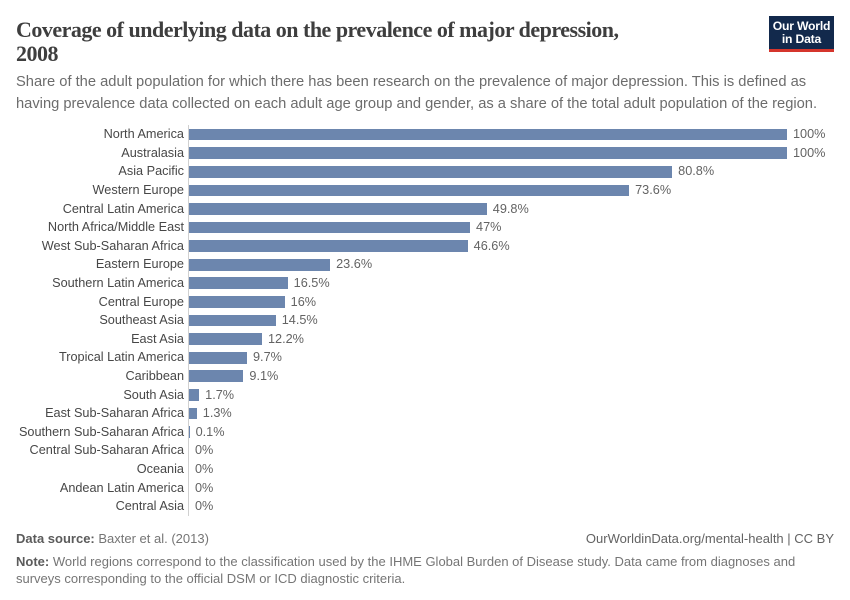  I want to click on category-label: Central Asia, so click(149, 506).